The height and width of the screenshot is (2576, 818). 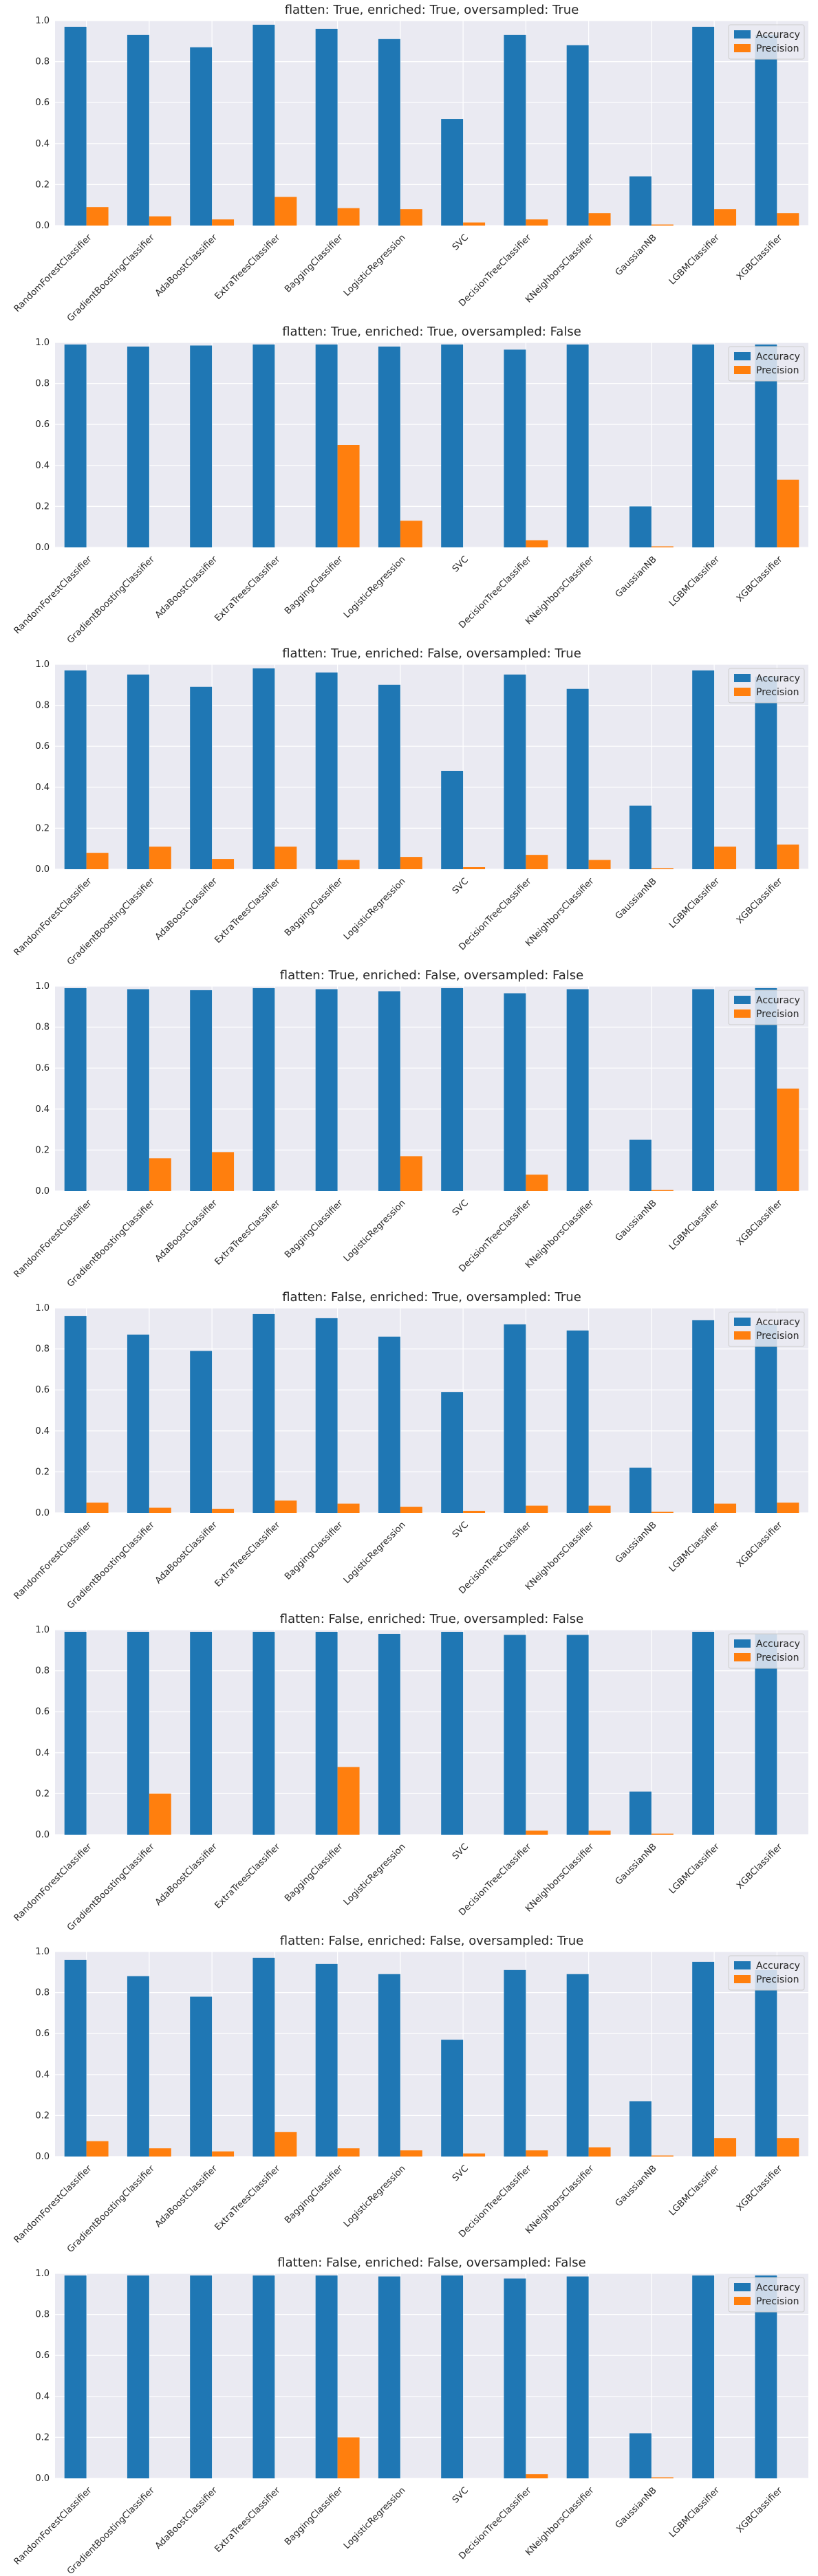 I want to click on x-tick-label: XGBClassifier, so click(x=760, y=257).